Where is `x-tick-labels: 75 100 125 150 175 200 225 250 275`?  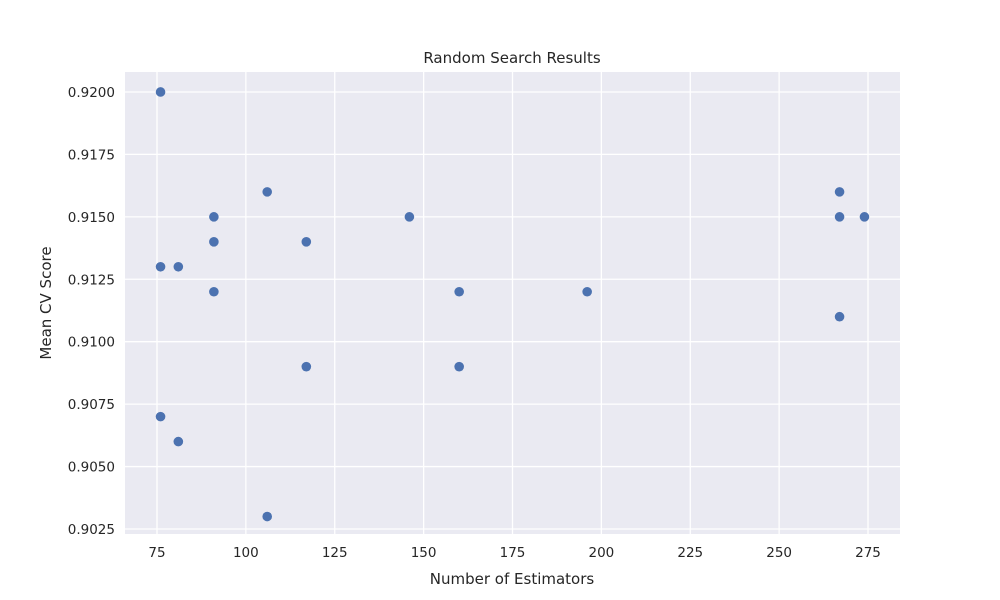 x-tick-labels: 75 100 125 150 175 200 225 250 275 is located at coordinates (514, 553).